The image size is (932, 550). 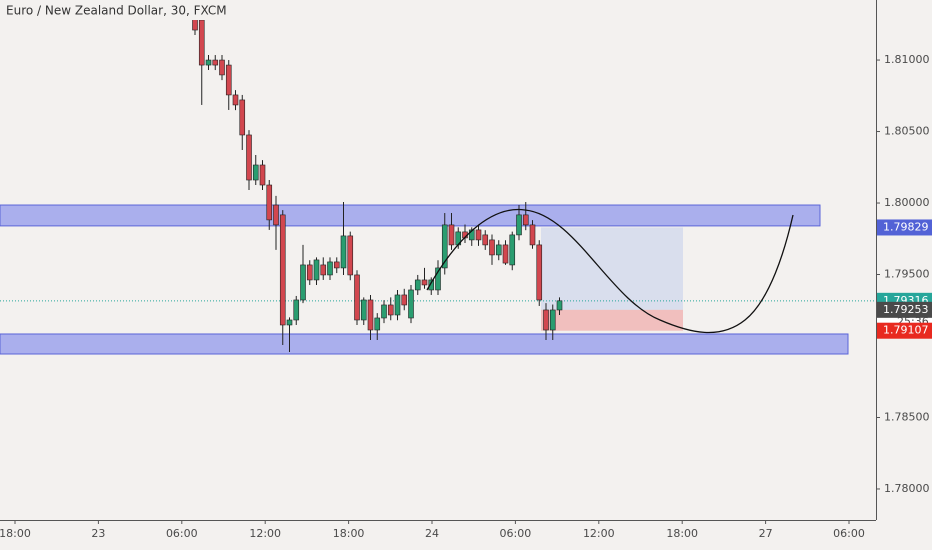 I want to click on entry-label: 1.79253, so click(x=906, y=309).